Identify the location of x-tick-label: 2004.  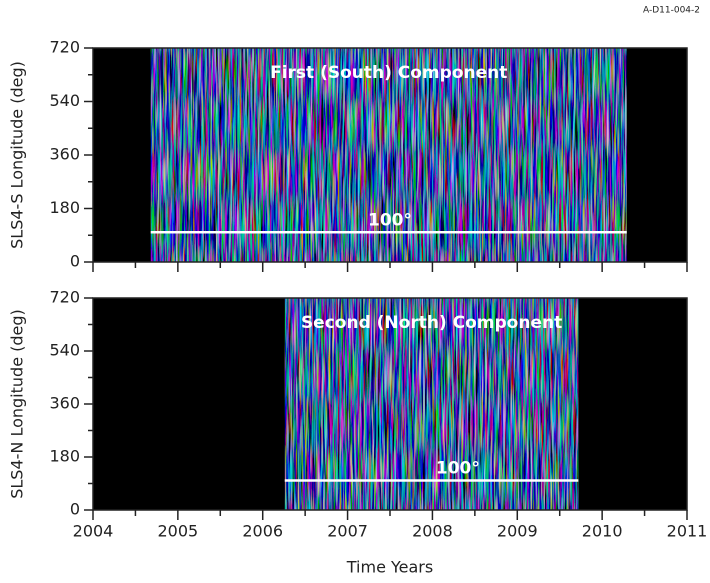
(93, 531).